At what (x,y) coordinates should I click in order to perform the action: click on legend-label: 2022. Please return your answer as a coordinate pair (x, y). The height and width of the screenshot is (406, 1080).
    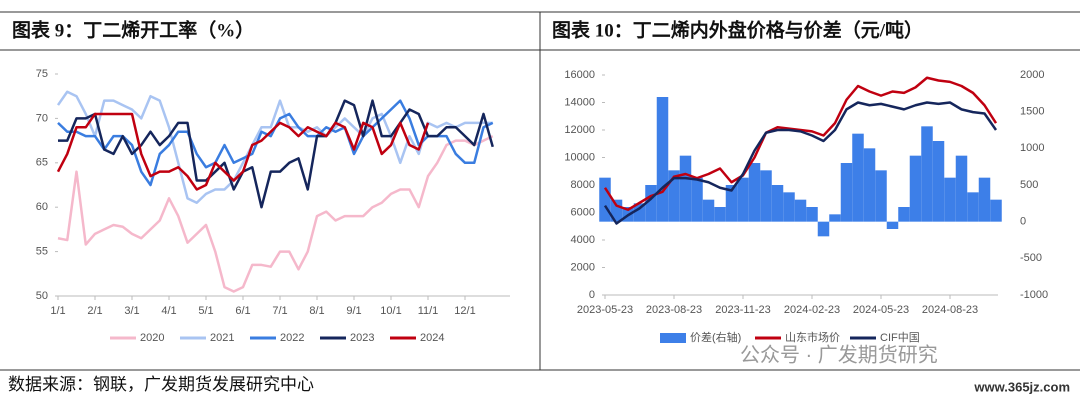
    Looking at the image, I should click on (292, 338).